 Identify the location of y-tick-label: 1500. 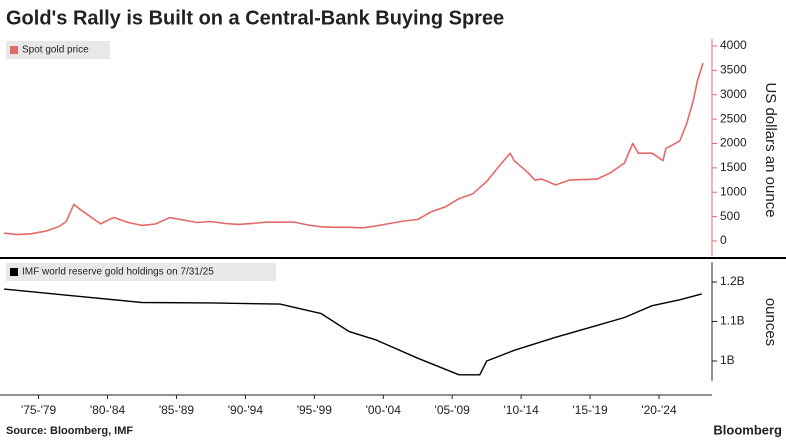
(733, 167).